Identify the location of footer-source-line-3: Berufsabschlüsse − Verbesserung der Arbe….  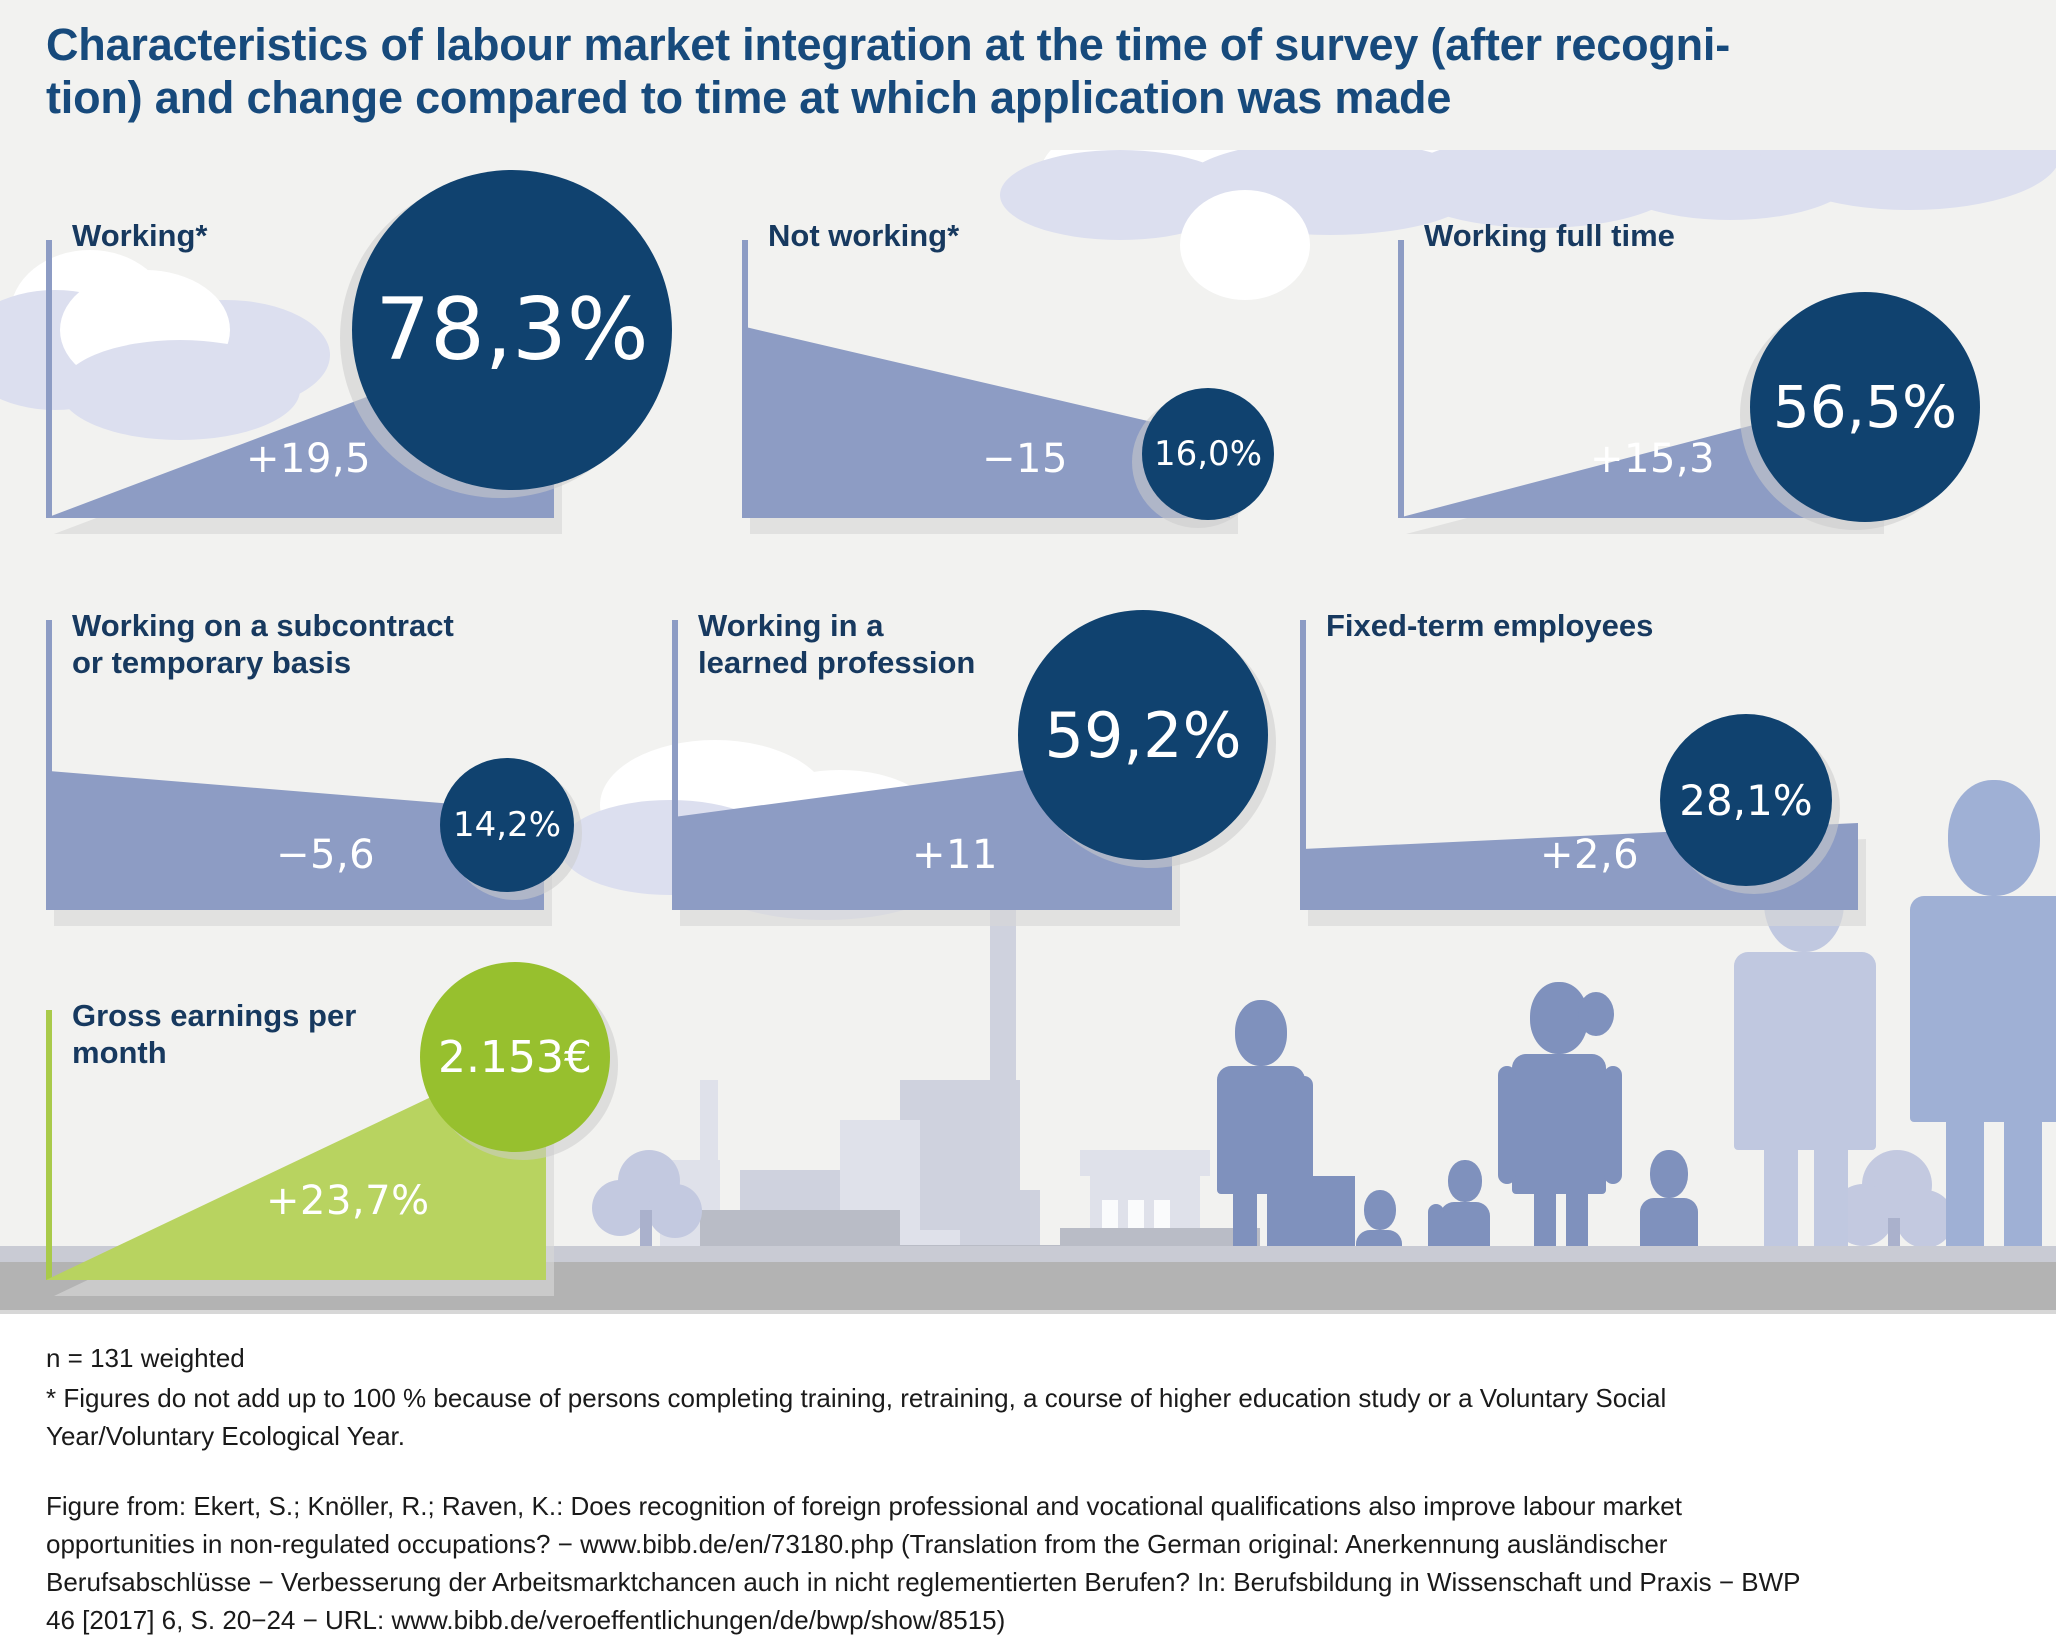
(923, 1582).